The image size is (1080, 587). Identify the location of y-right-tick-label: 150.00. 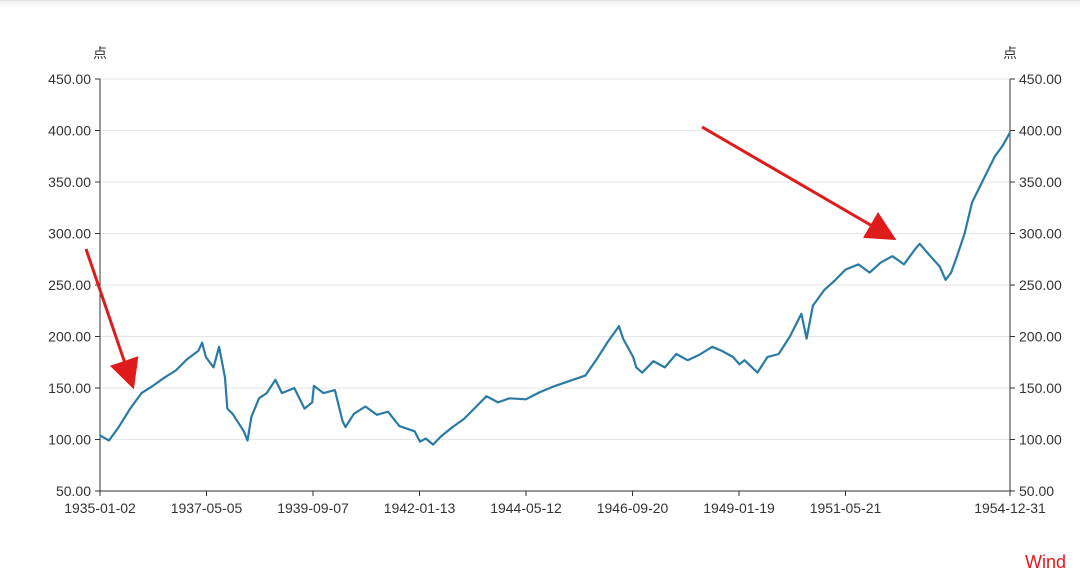
(1040, 388).